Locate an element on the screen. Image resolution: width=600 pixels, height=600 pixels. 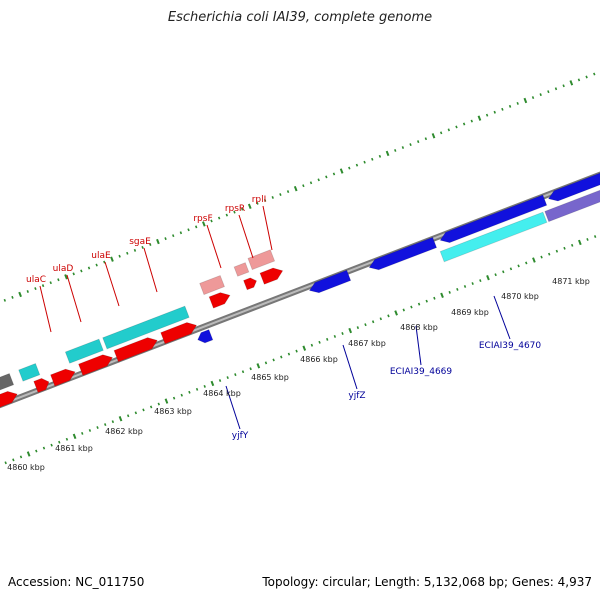
gene-red-rpsF is located at coordinates (219, 300).